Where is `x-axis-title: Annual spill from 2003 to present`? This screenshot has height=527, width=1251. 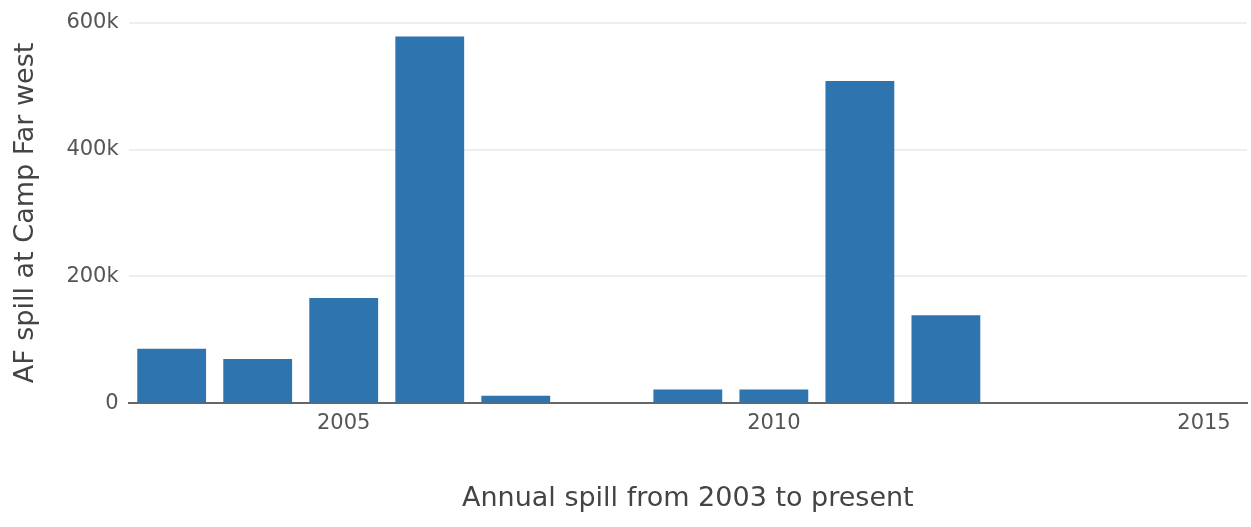 x-axis-title: Annual spill from 2003 to present is located at coordinates (687, 496).